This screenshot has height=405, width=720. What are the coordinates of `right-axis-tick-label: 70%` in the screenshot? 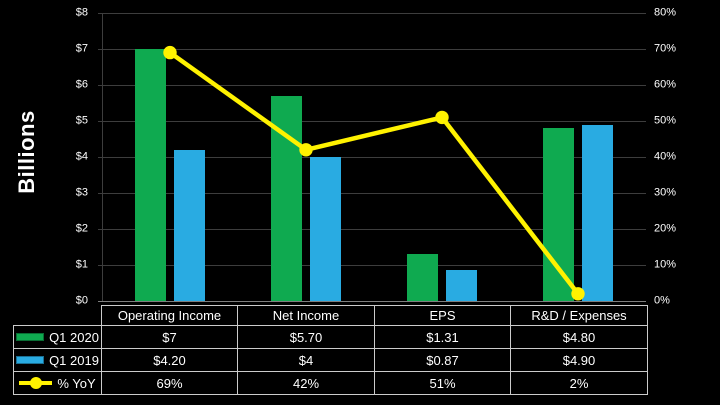 It's located at (665, 48).